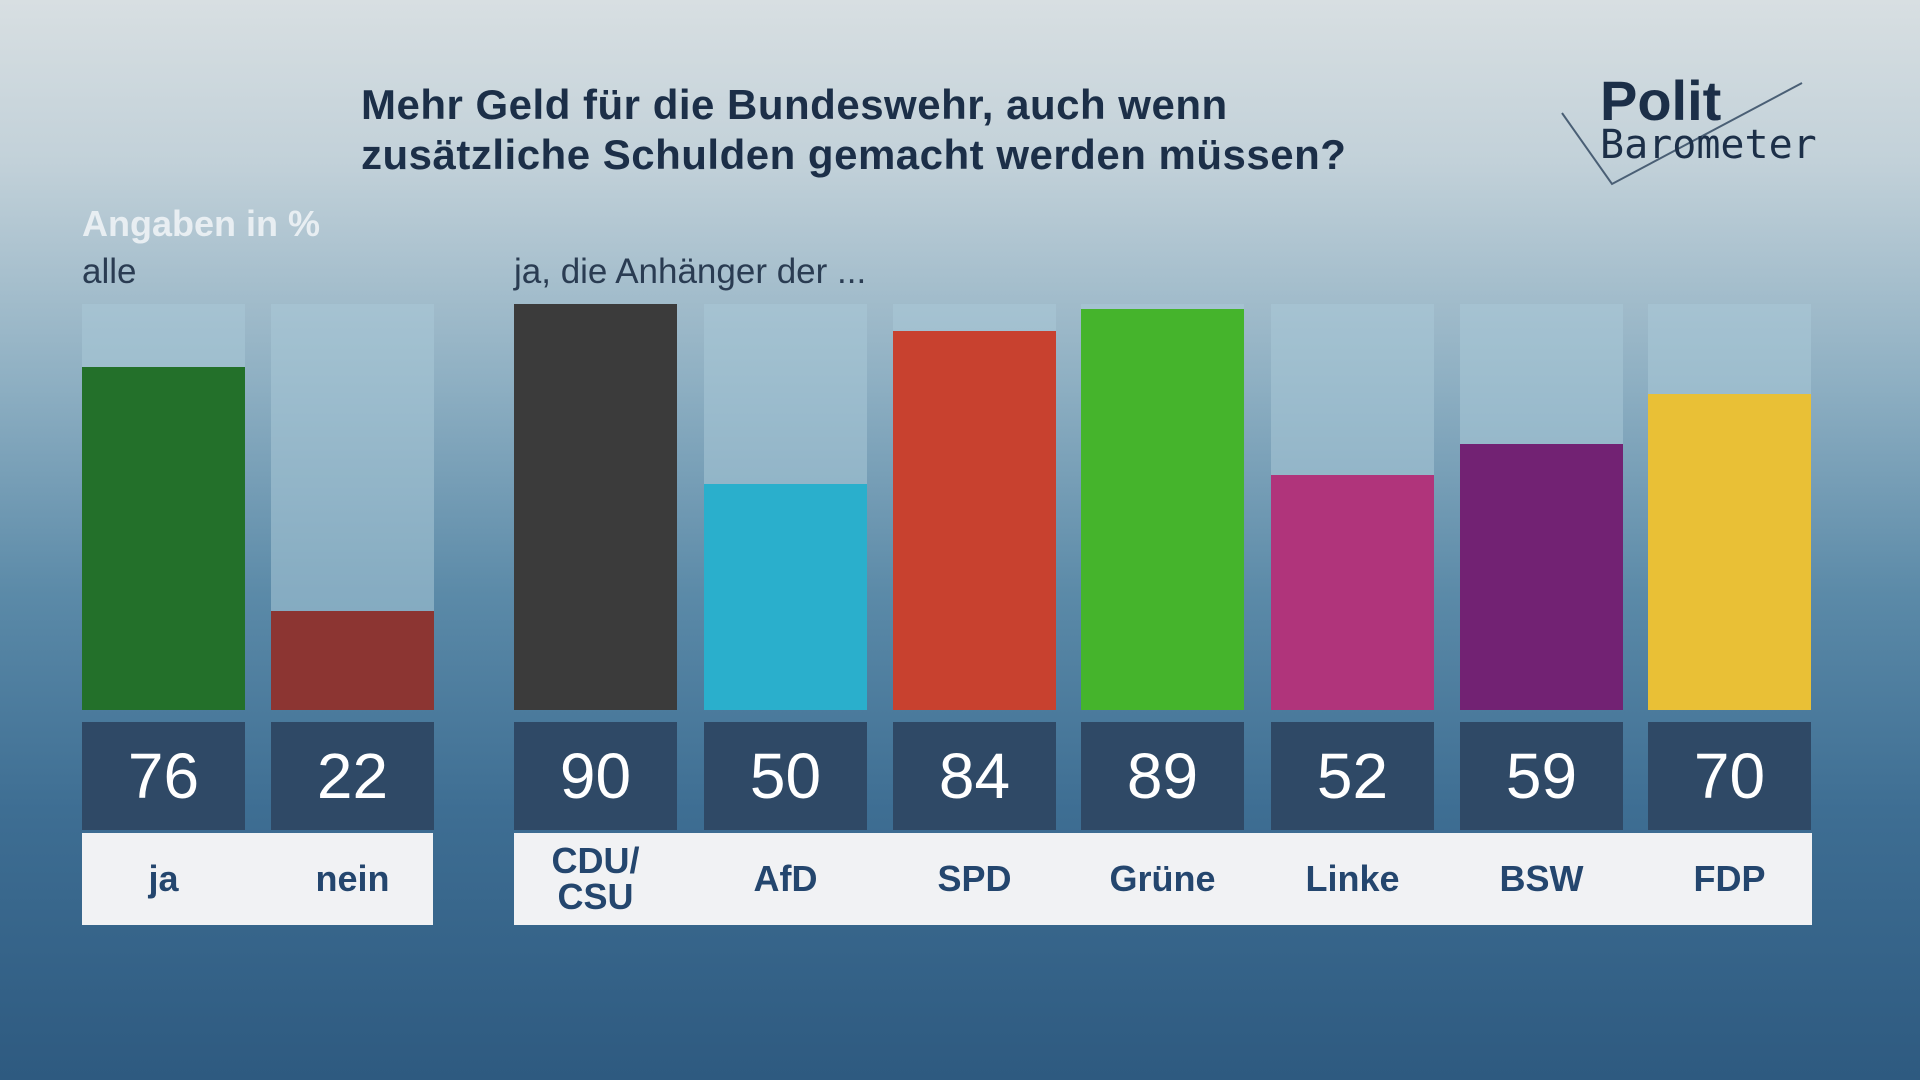 Image resolution: width=1920 pixels, height=1080 pixels. What do you see at coordinates (1541, 878) in the screenshot?
I see `category-label: BSW` at bounding box center [1541, 878].